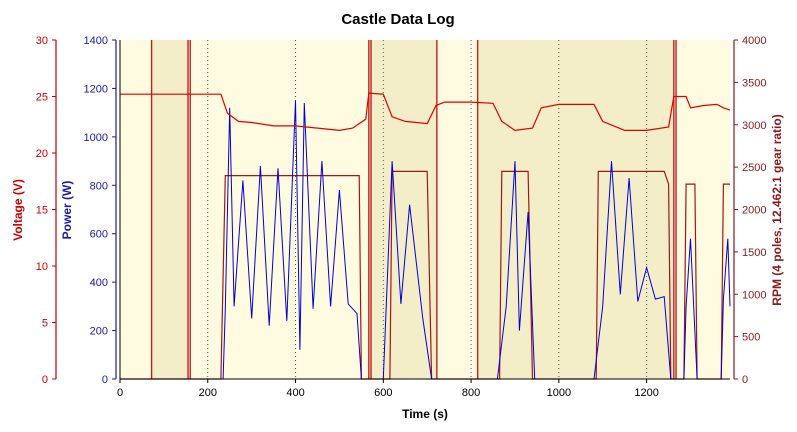 This screenshot has width=797, height=432. What do you see at coordinates (777, 209) in the screenshot?
I see `rpm-axis-title: RPM (4 poles, 12.462:1 gear ratio)` at bounding box center [777, 209].